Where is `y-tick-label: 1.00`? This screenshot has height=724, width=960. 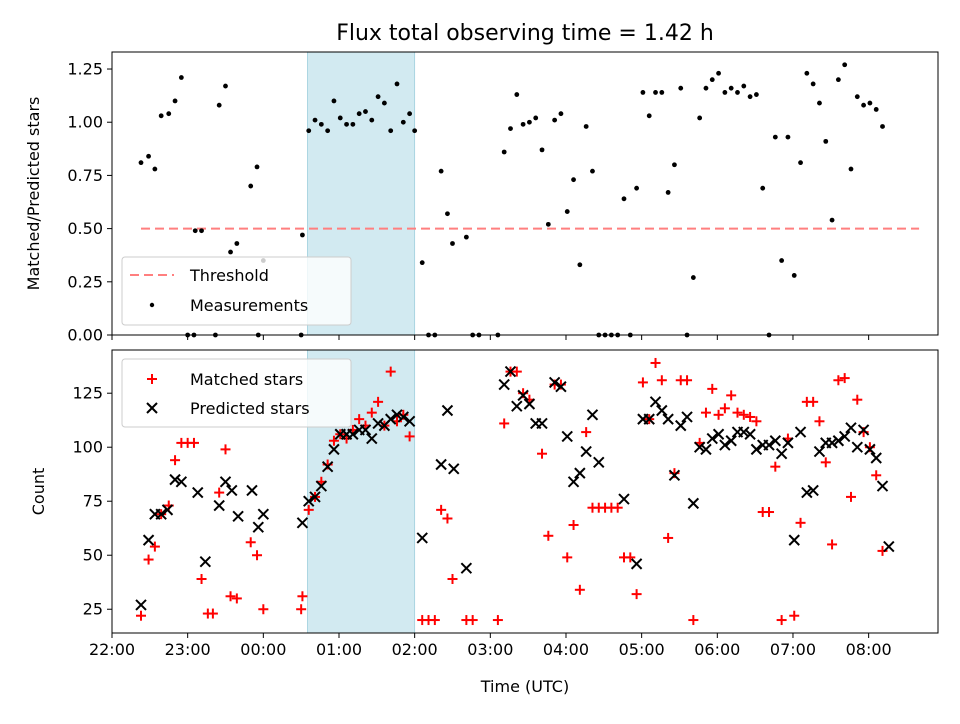 y-tick-label: 1.00 is located at coordinates (85, 122).